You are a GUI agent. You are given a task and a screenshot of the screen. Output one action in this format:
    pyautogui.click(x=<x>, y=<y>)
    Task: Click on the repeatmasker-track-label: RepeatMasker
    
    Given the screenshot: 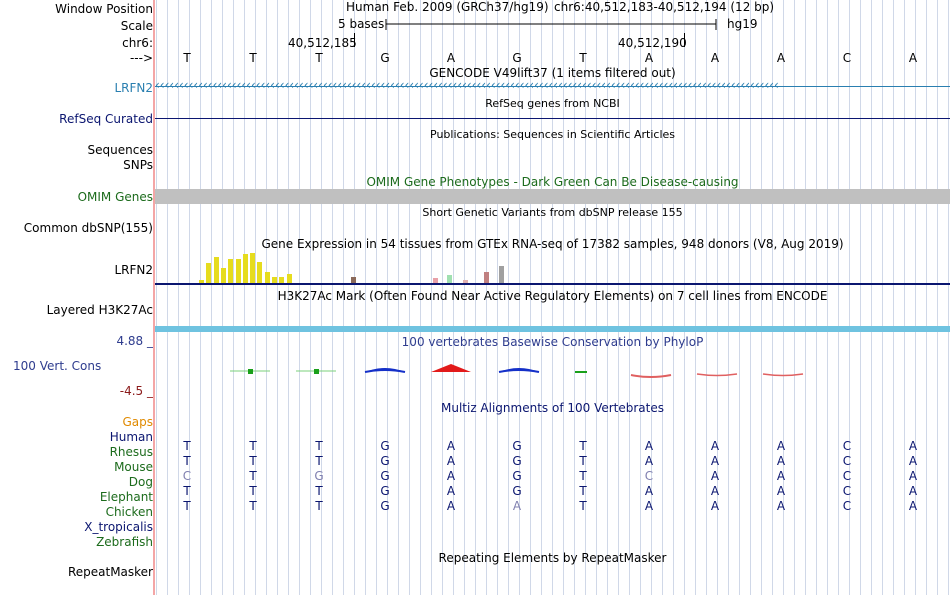 What is the action you would take?
    pyautogui.click(x=110, y=572)
    